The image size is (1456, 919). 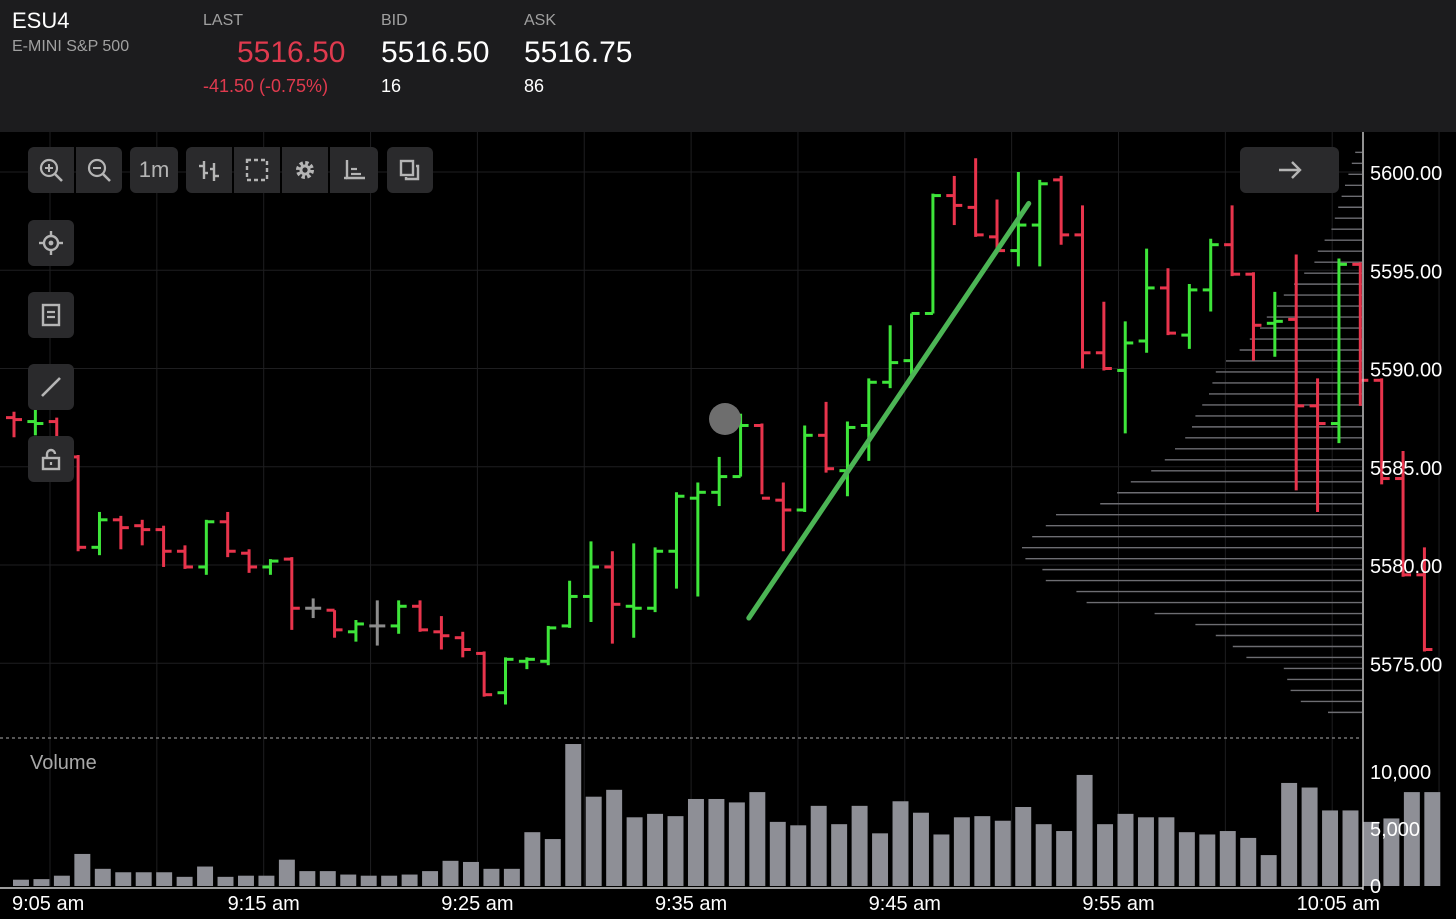 What do you see at coordinates (51, 459) in the screenshot?
I see `lock-button` at bounding box center [51, 459].